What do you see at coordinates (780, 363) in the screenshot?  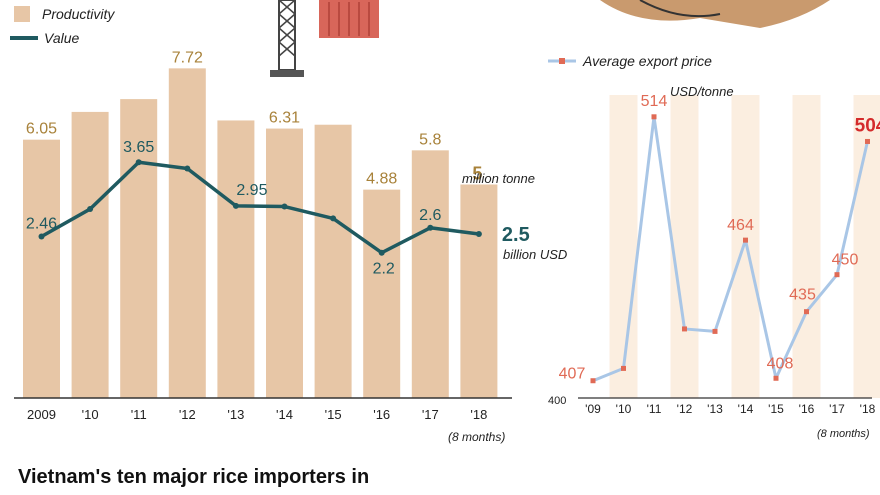 I see `price-data-label: 408` at bounding box center [780, 363].